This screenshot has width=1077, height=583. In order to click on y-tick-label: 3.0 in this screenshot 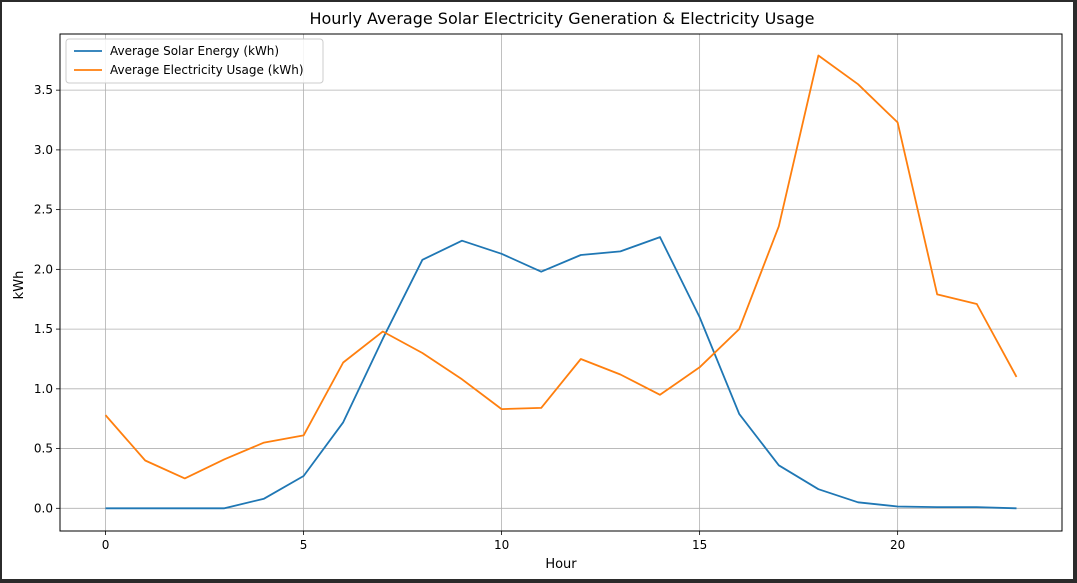, I will do `click(43, 150)`.